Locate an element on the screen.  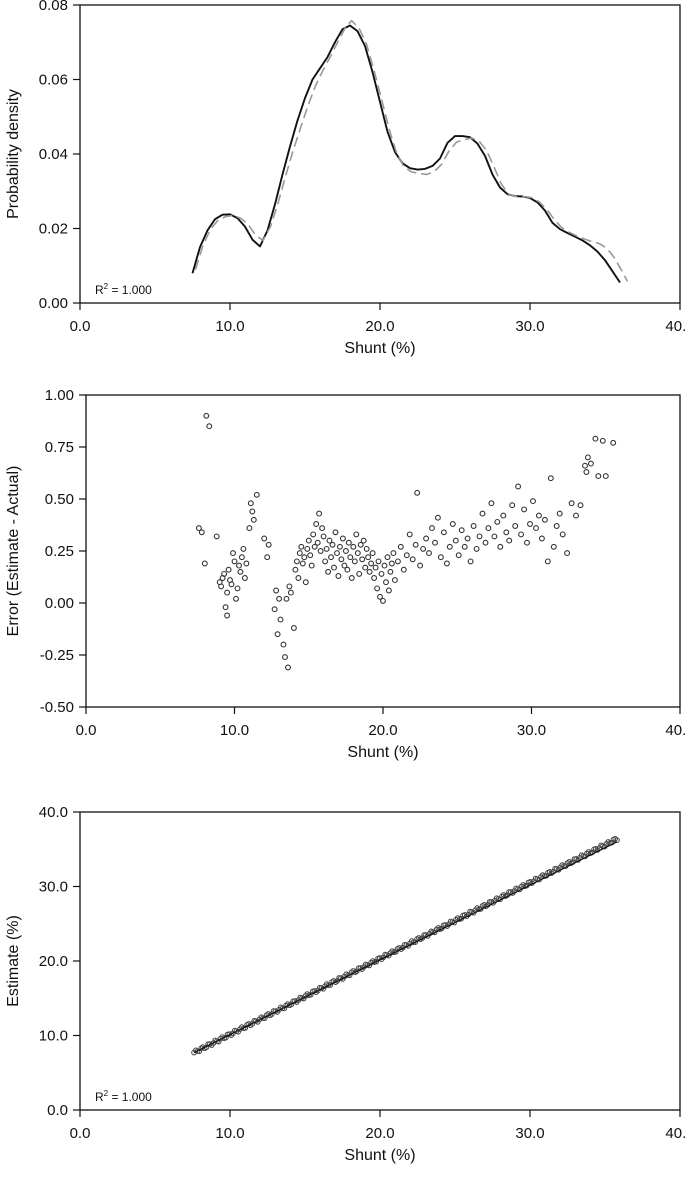
y-tick-label: 10.0 is located at coordinates (53, 1036).